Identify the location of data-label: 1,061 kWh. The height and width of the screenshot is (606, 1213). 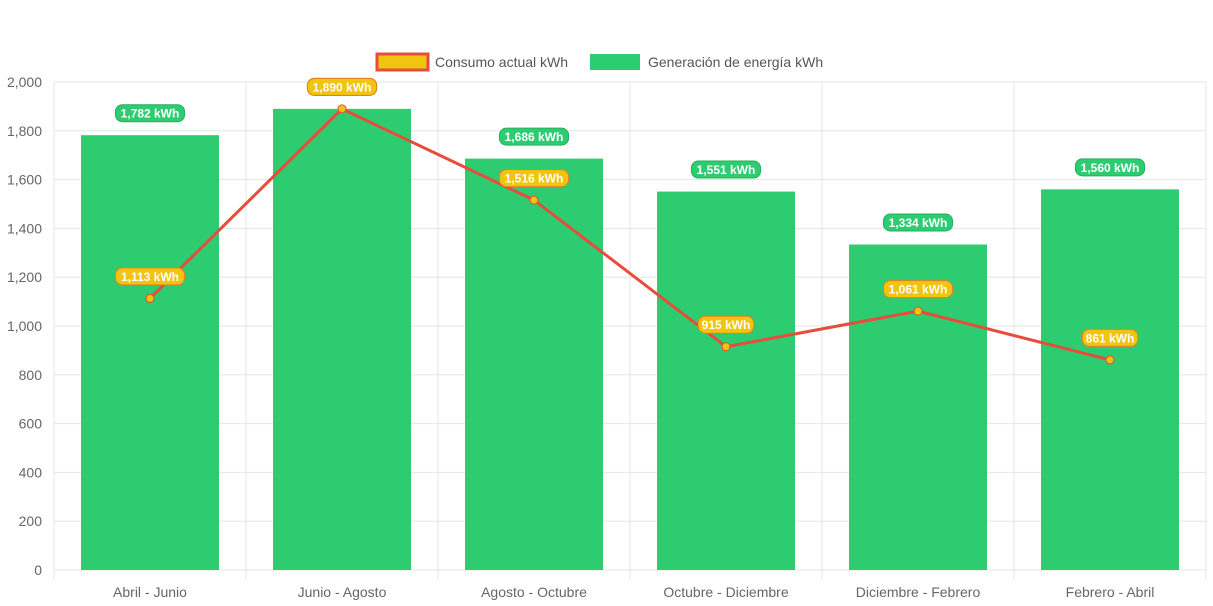
(918, 289).